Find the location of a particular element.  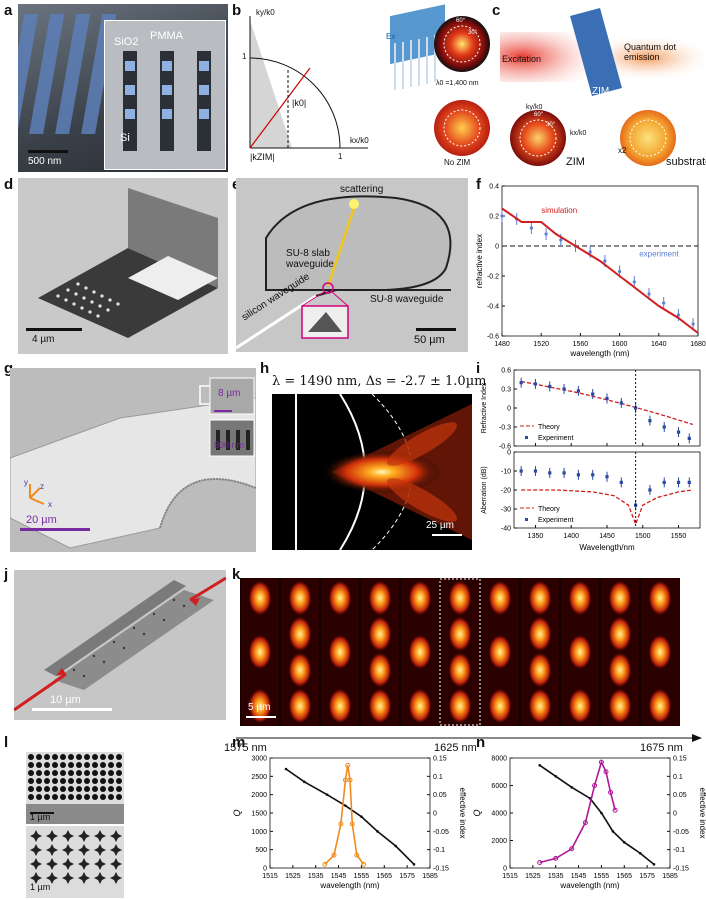

sim-line-f is located at coordinates (600, 270).